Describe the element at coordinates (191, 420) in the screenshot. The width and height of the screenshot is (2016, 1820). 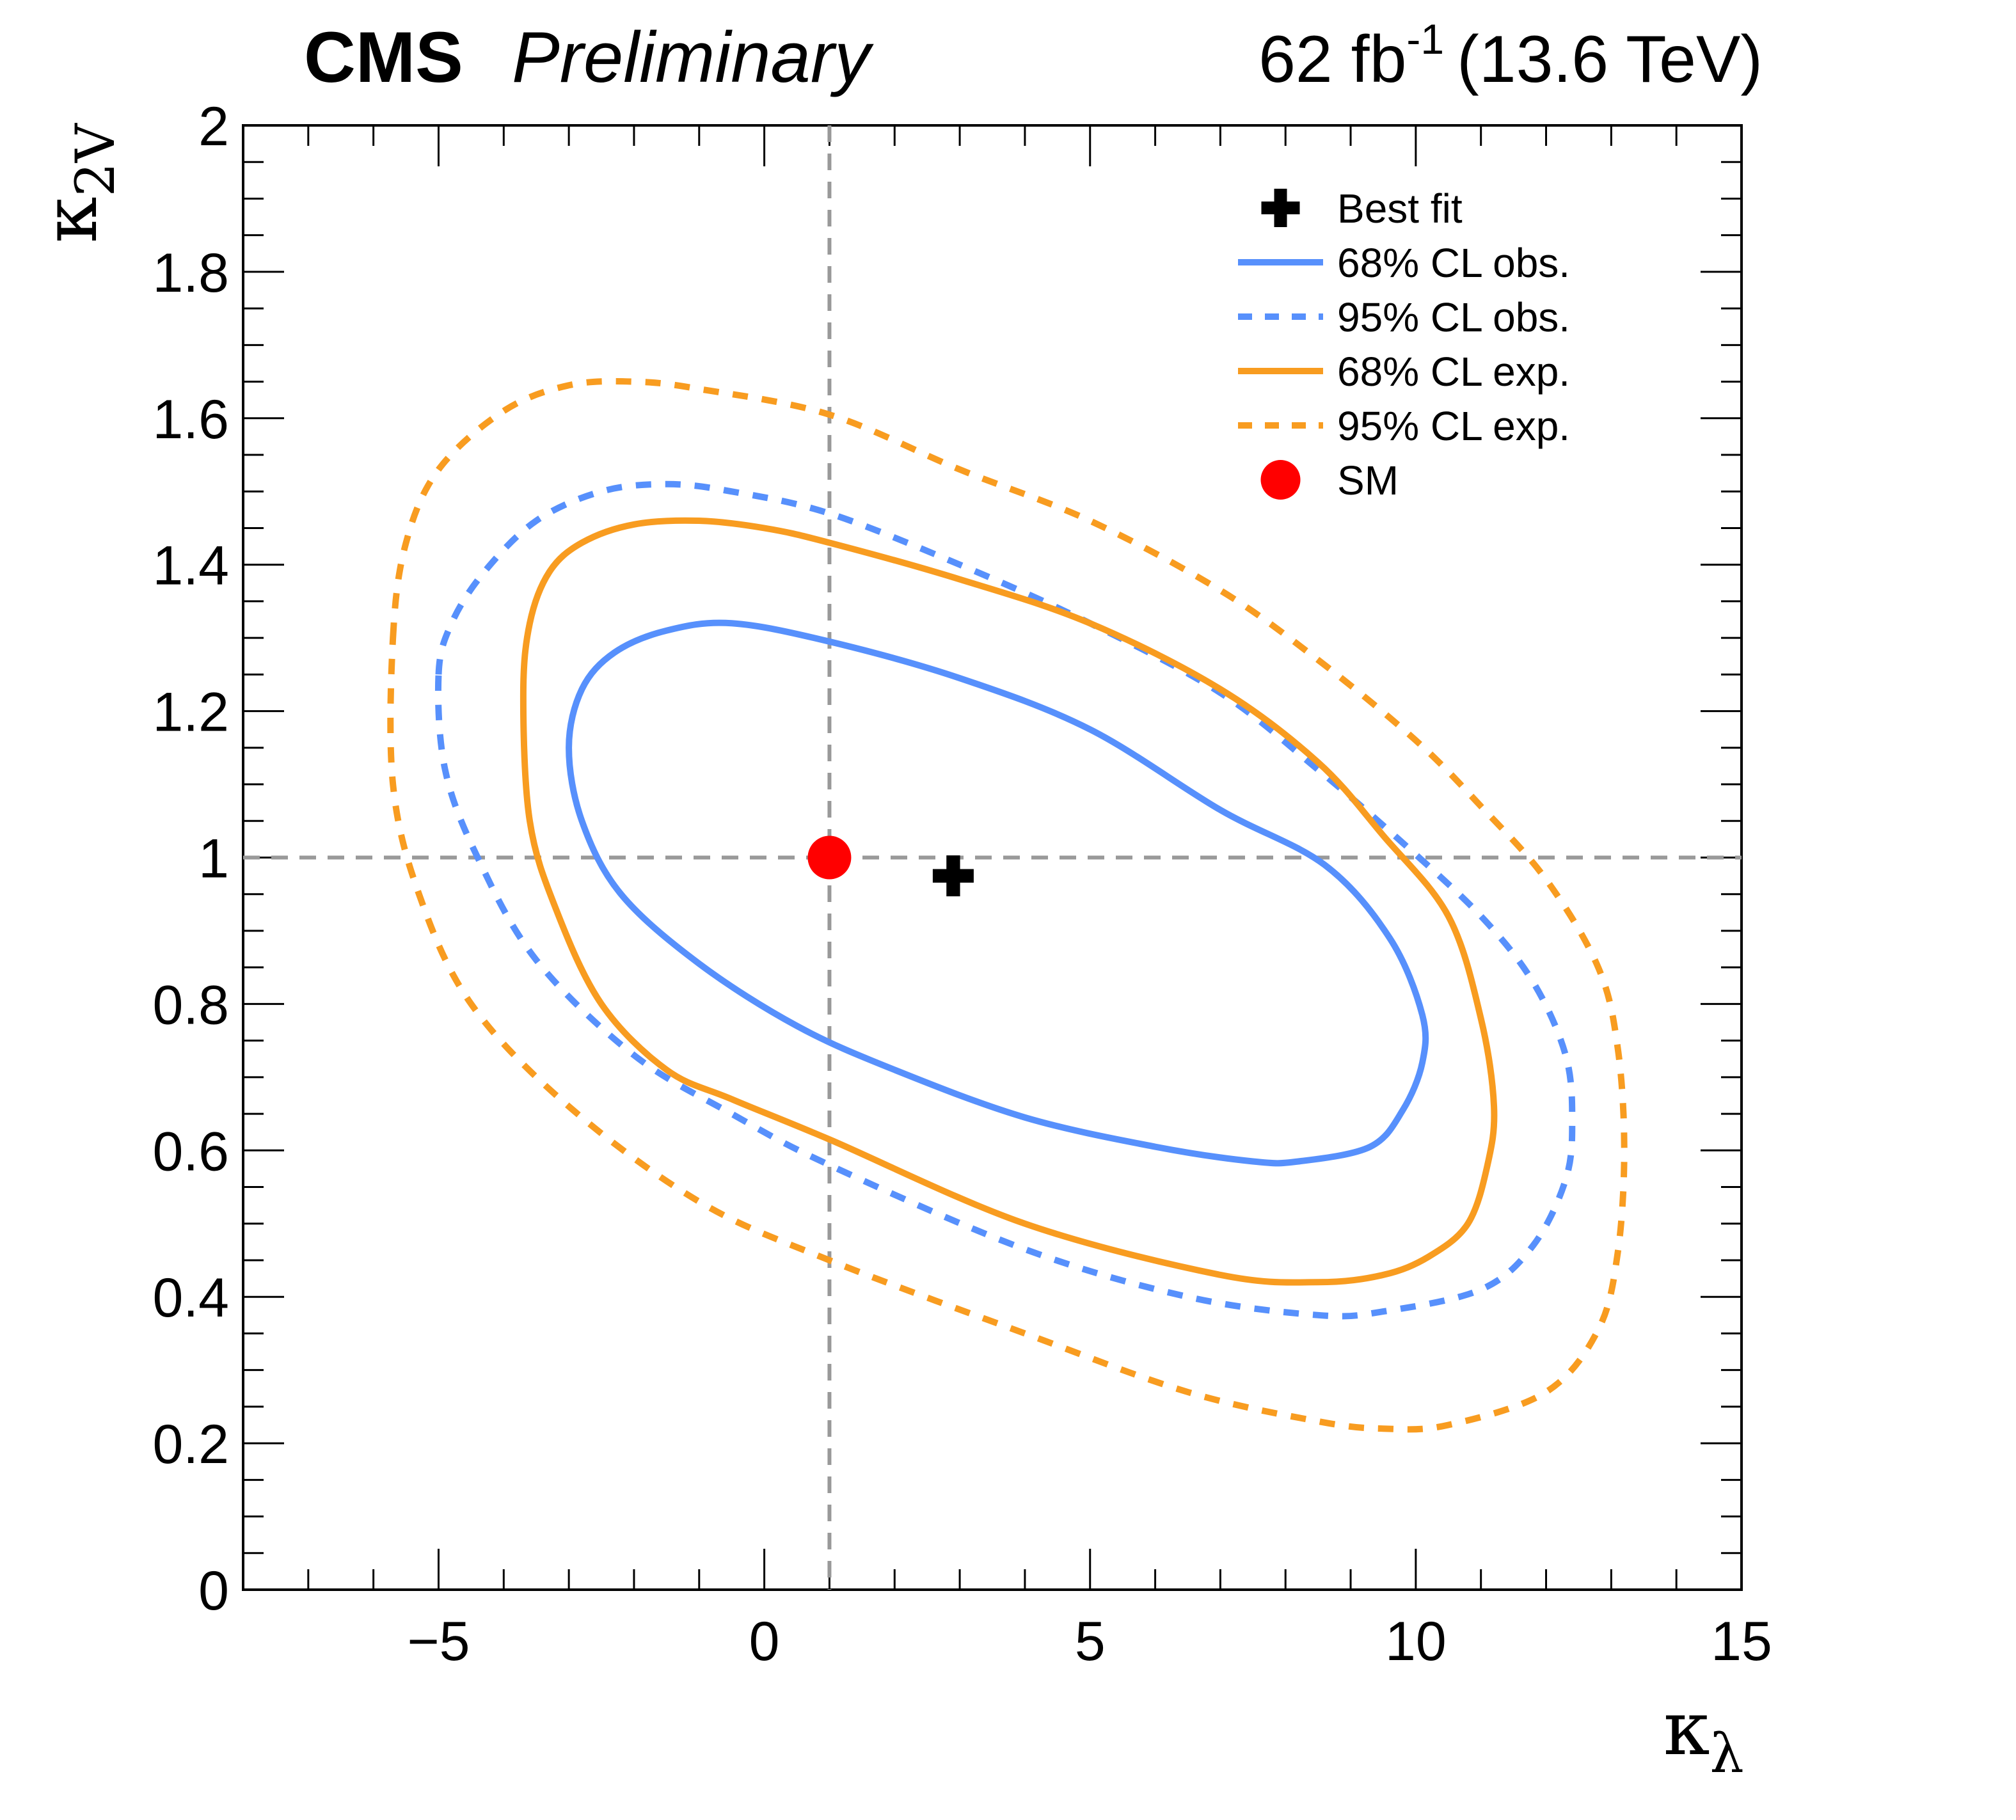
I see `y-tick-label: 1.6` at that location.